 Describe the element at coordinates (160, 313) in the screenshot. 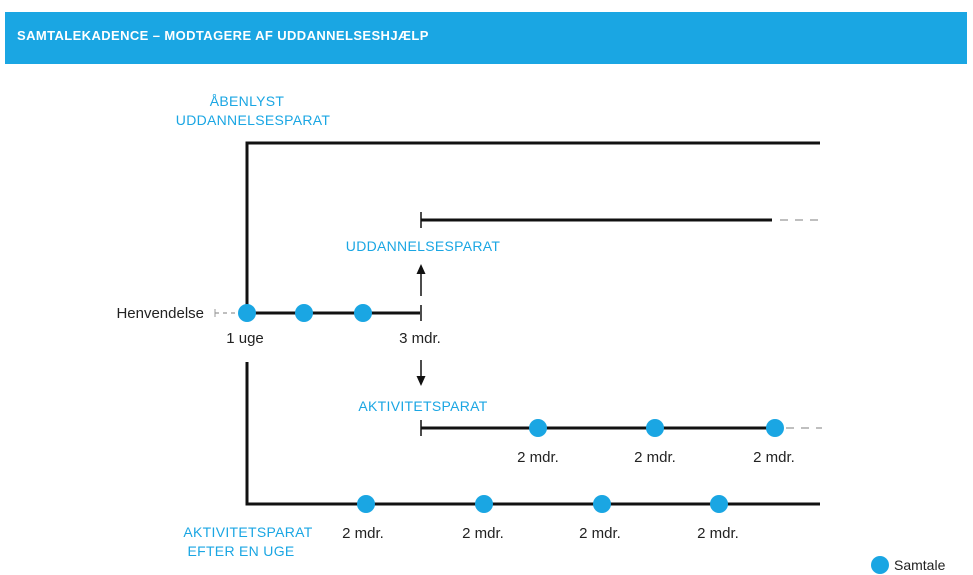

I see `label-henvendelse: Henvendelse` at that location.